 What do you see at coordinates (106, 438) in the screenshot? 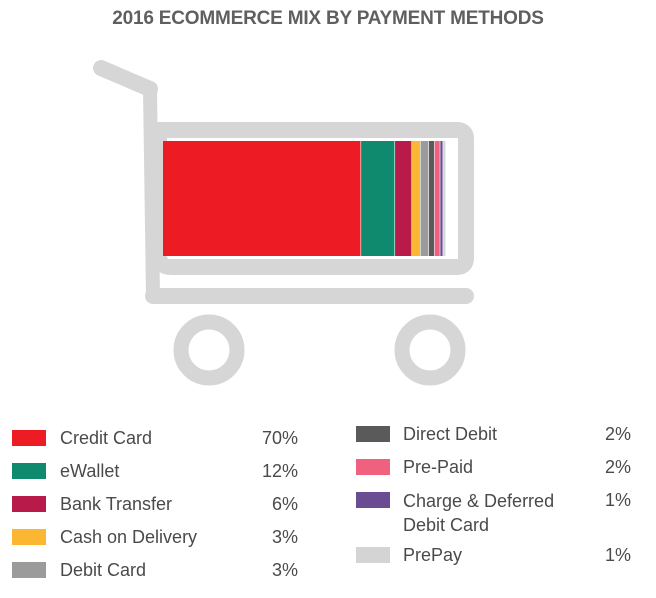
I see `legend-label: Credit Card` at bounding box center [106, 438].